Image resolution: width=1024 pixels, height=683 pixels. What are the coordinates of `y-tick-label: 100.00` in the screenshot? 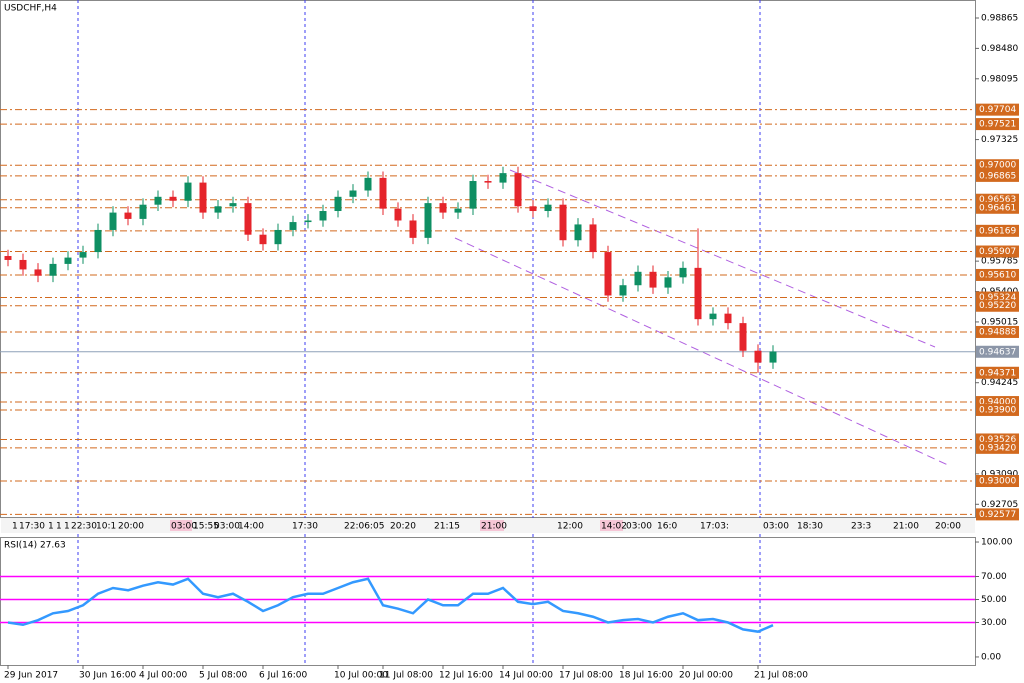 It's located at (997, 543).